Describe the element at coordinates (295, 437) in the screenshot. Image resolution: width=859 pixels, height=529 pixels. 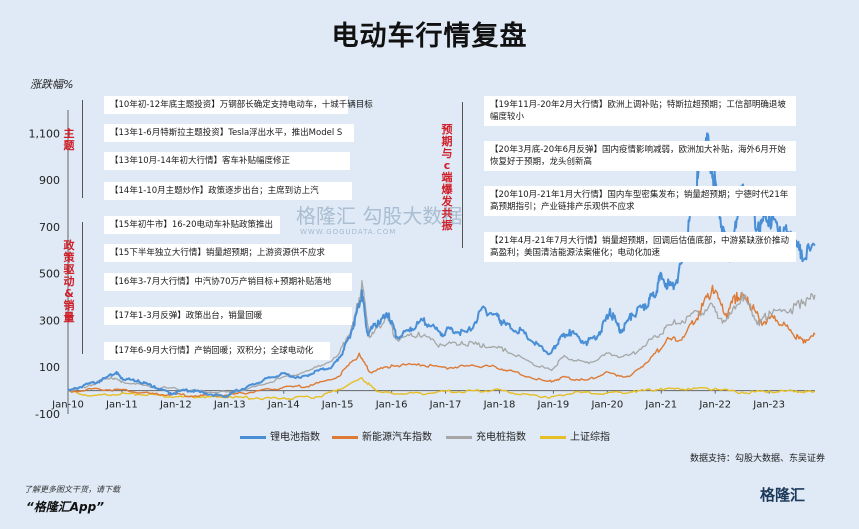
I see `legend-label-lithium: 锂电池指数` at that location.